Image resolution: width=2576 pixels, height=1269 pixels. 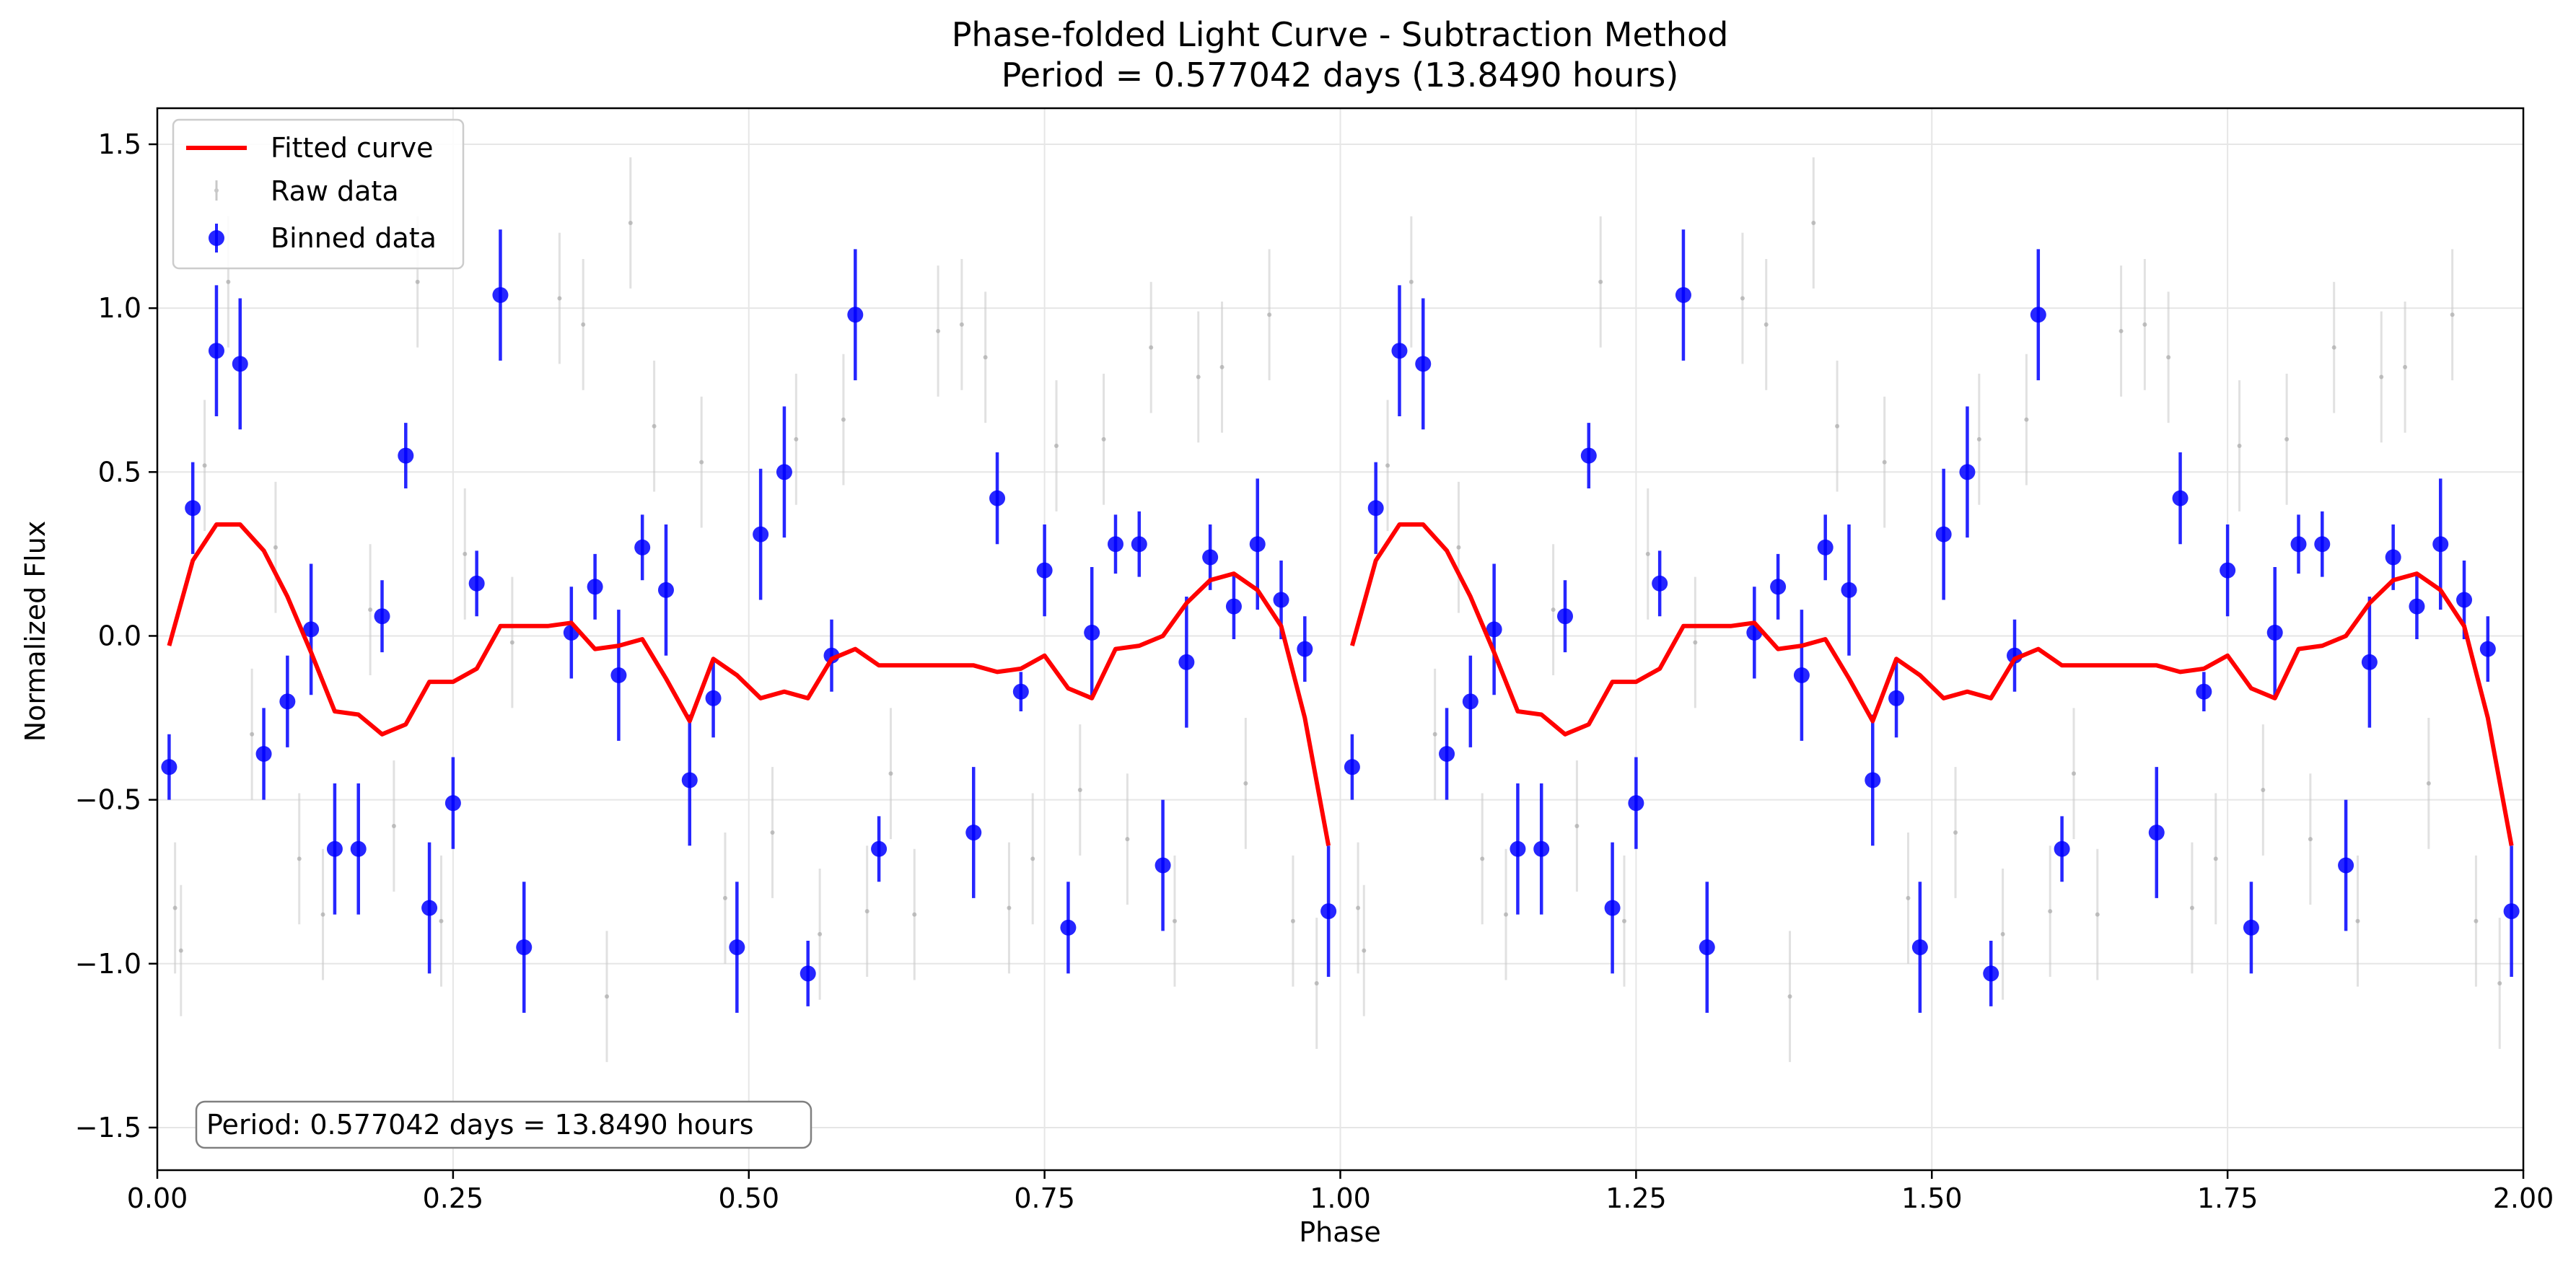 What do you see at coordinates (1340, 75) in the screenshot?
I see `chart-subtitle: Period = 0.577042 days (13.8490 hours)` at bounding box center [1340, 75].